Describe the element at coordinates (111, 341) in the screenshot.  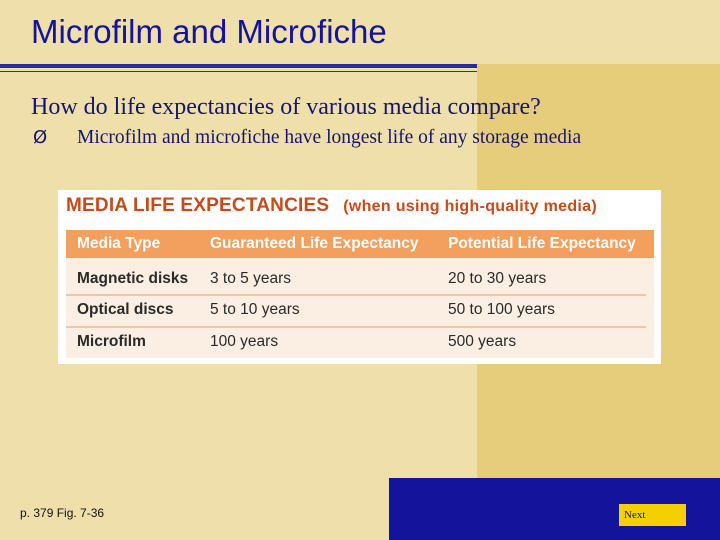
I see `cell-media-type: Microfilm` at that location.